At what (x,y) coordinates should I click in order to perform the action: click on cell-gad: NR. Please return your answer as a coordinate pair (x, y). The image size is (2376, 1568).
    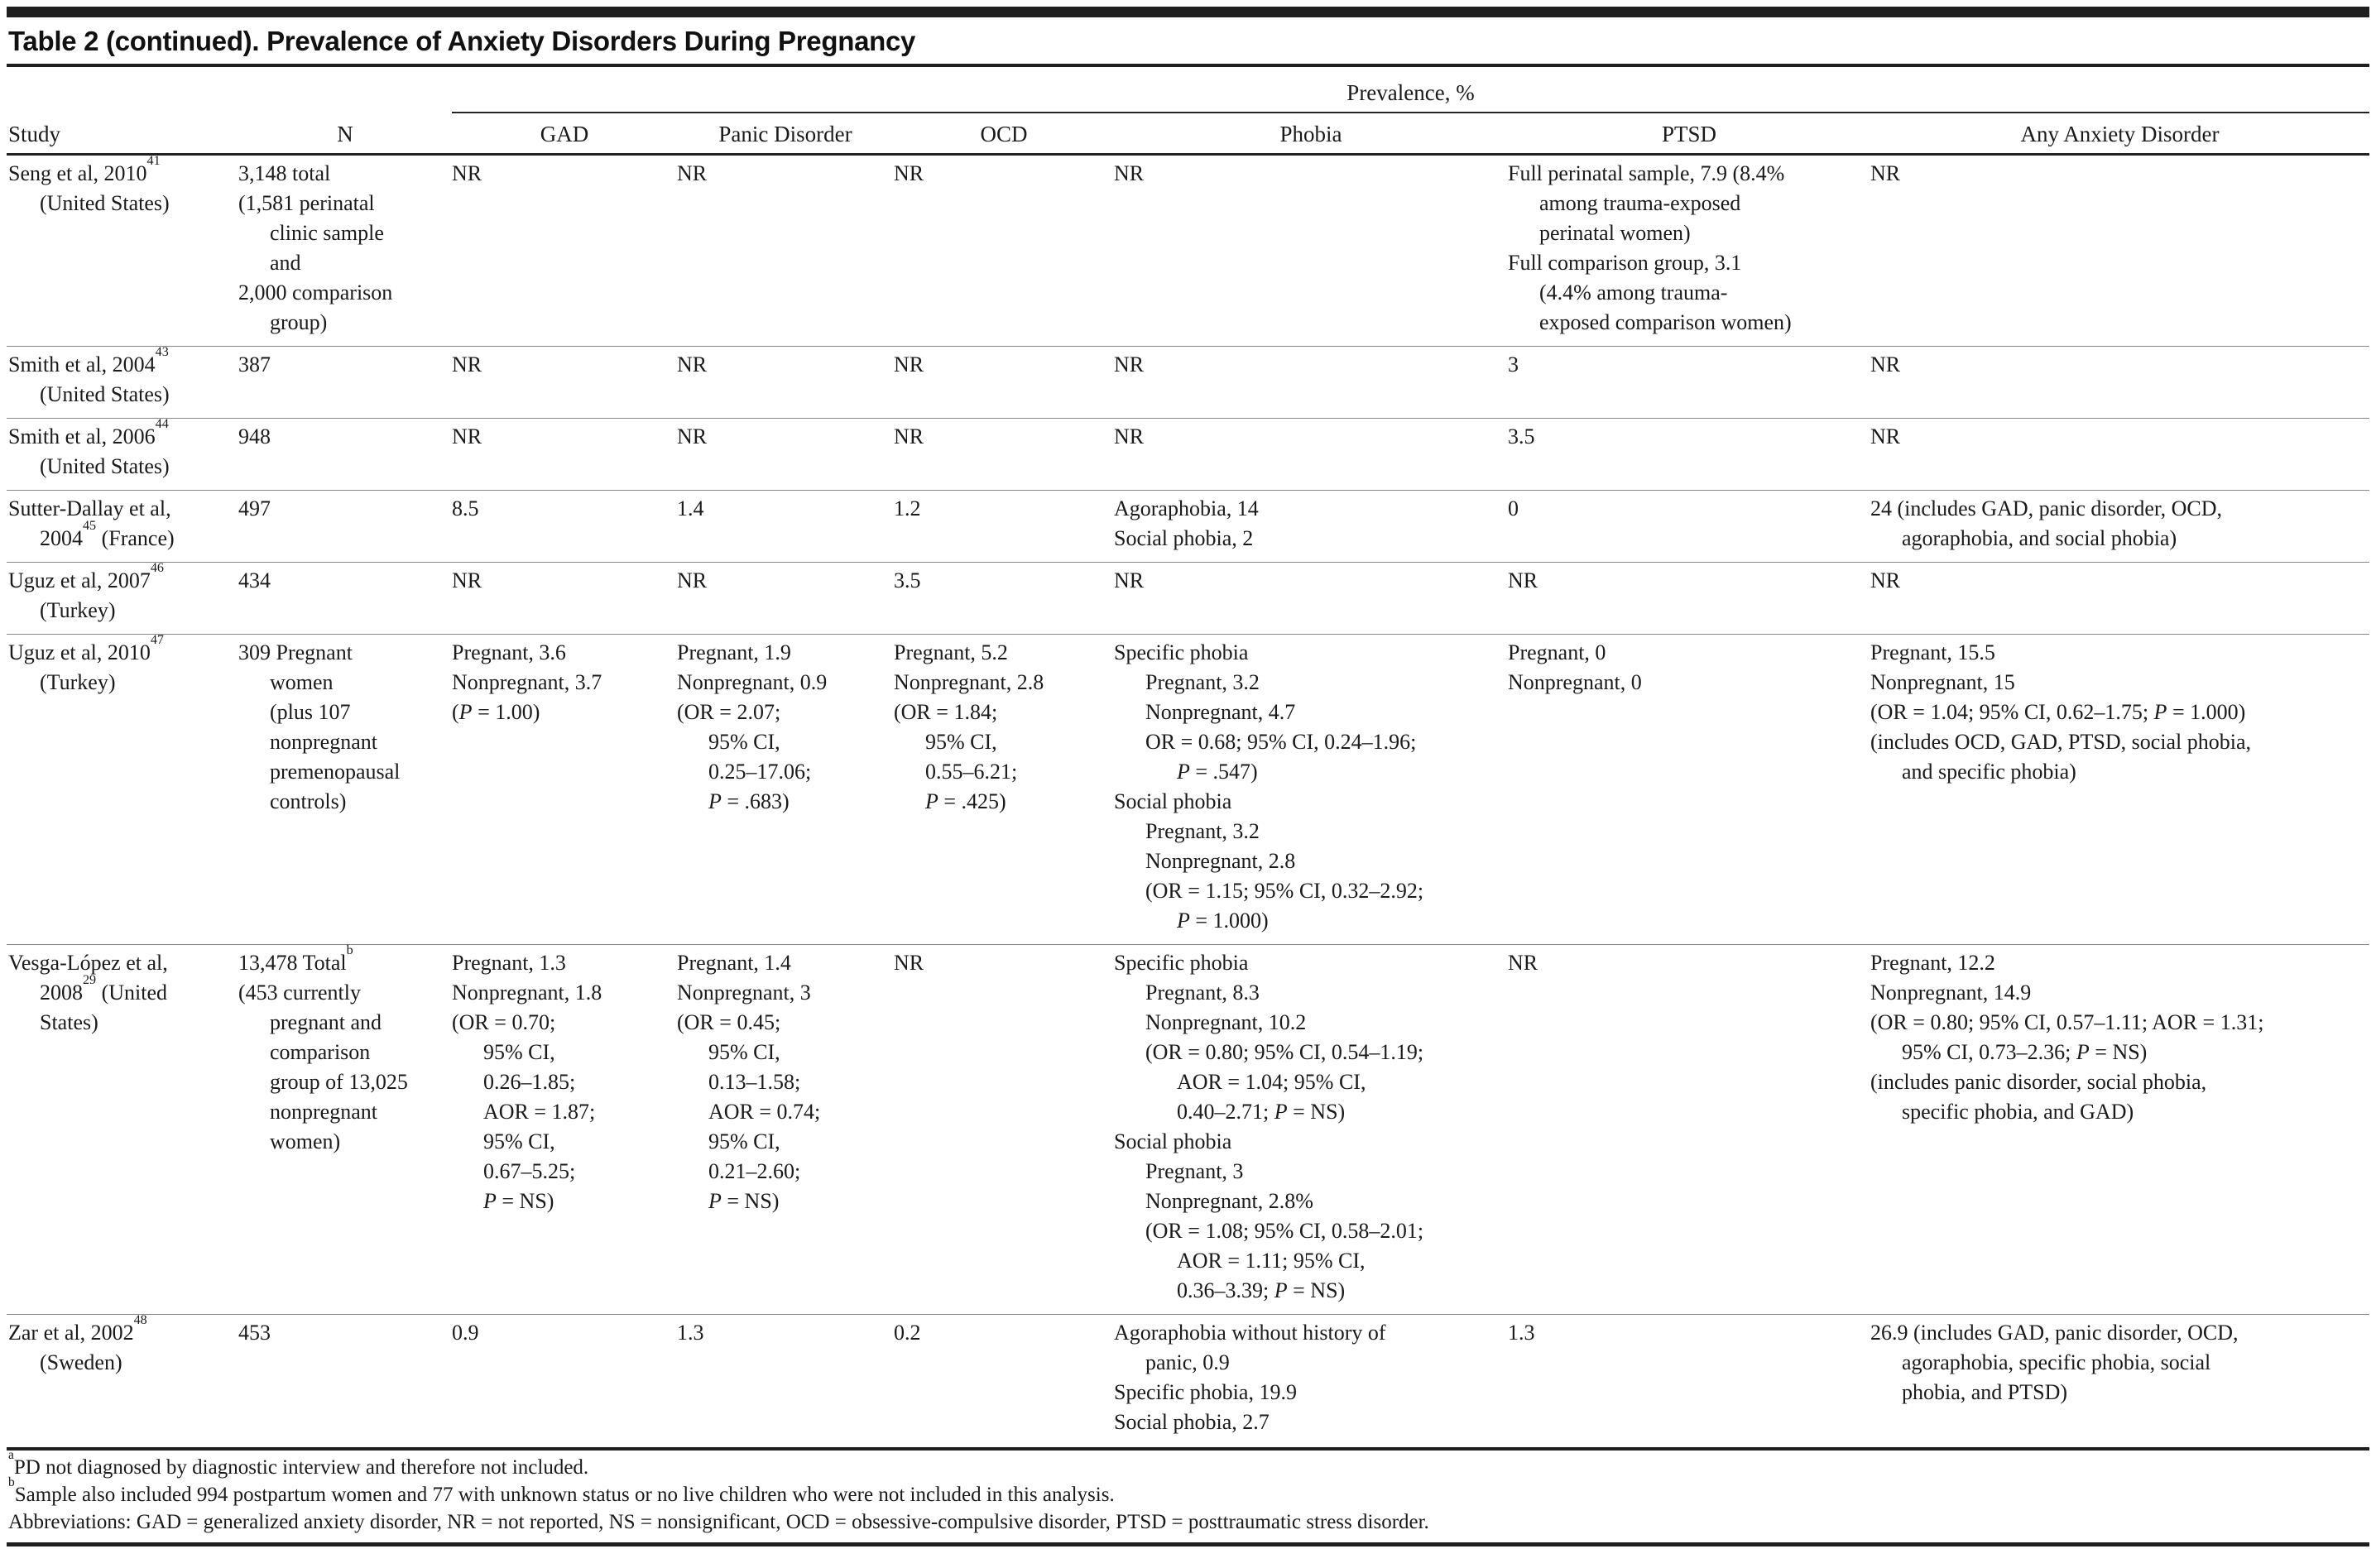
    Looking at the image, I should click on (564, 455).